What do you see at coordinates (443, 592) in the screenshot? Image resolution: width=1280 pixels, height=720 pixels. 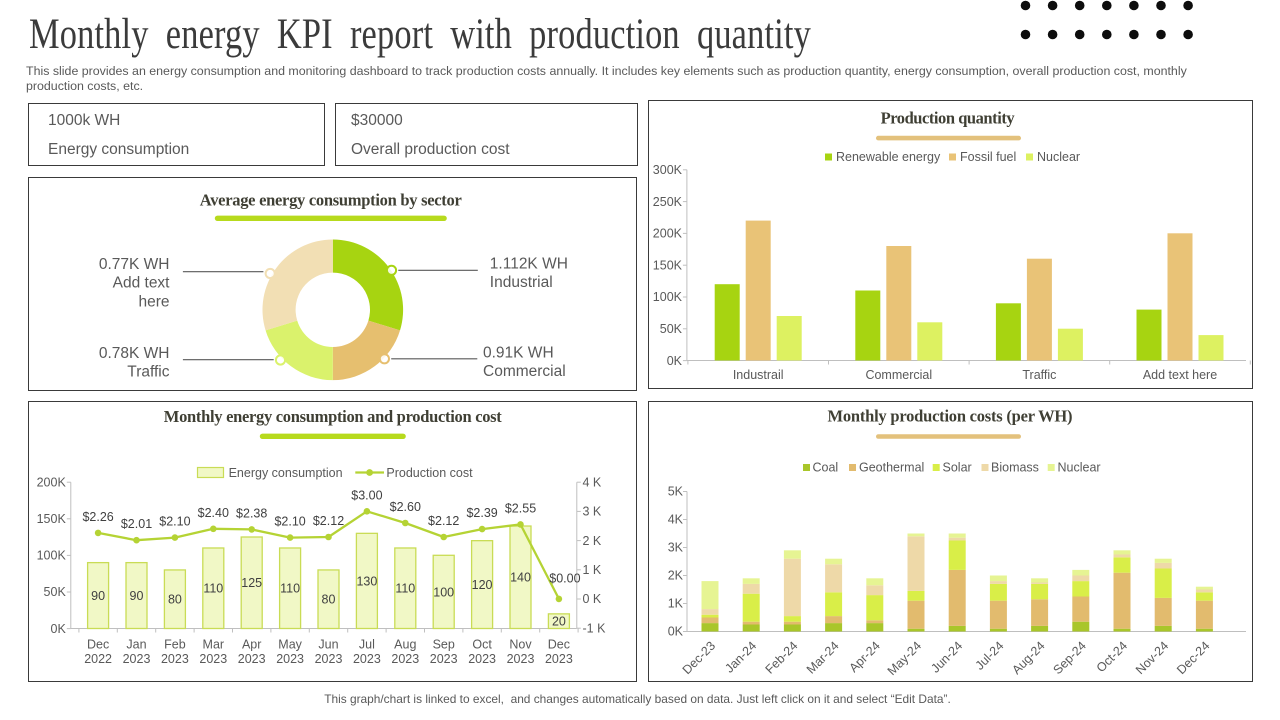 I see `svg-text: 100` at bounding box center [443, 592].